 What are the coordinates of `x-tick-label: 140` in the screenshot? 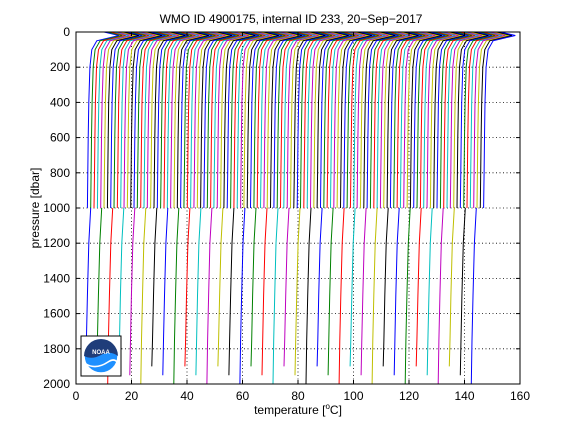 It's located at (464, 396).